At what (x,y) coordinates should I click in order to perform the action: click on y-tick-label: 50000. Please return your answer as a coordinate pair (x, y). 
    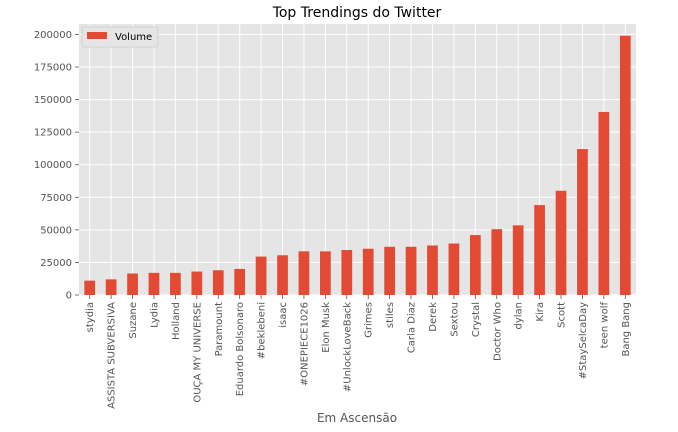
    Looking at the image, I should click on (56, 230).